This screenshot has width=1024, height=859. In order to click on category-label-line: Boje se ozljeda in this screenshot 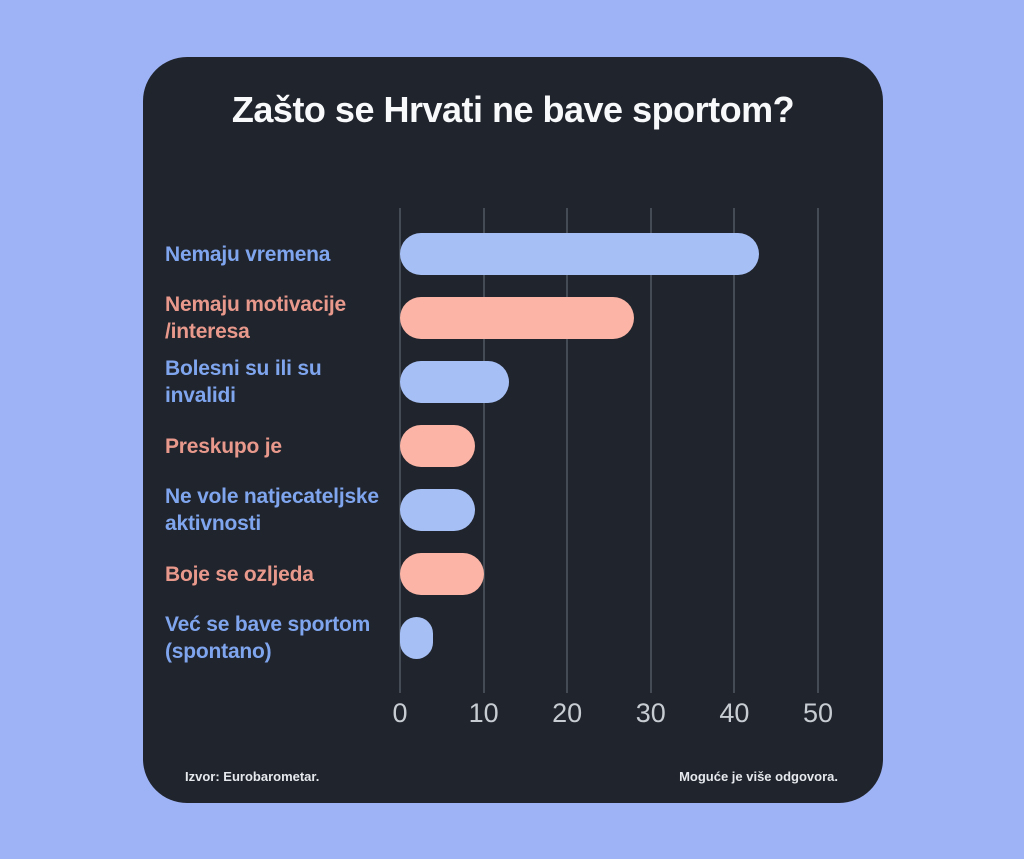, I will do `click(239, 574)`.